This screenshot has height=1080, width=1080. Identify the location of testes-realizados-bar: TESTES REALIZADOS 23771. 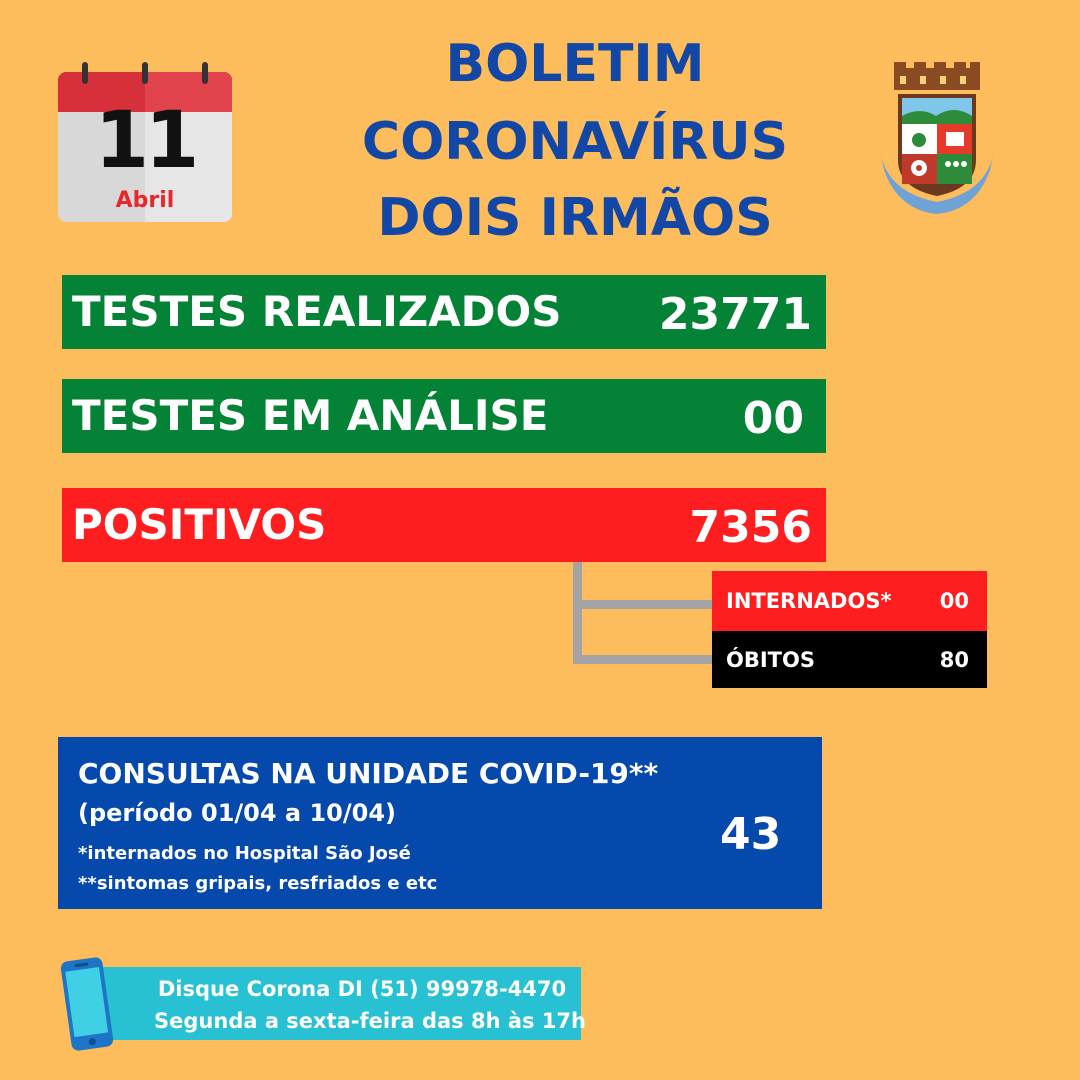
(444, 312).